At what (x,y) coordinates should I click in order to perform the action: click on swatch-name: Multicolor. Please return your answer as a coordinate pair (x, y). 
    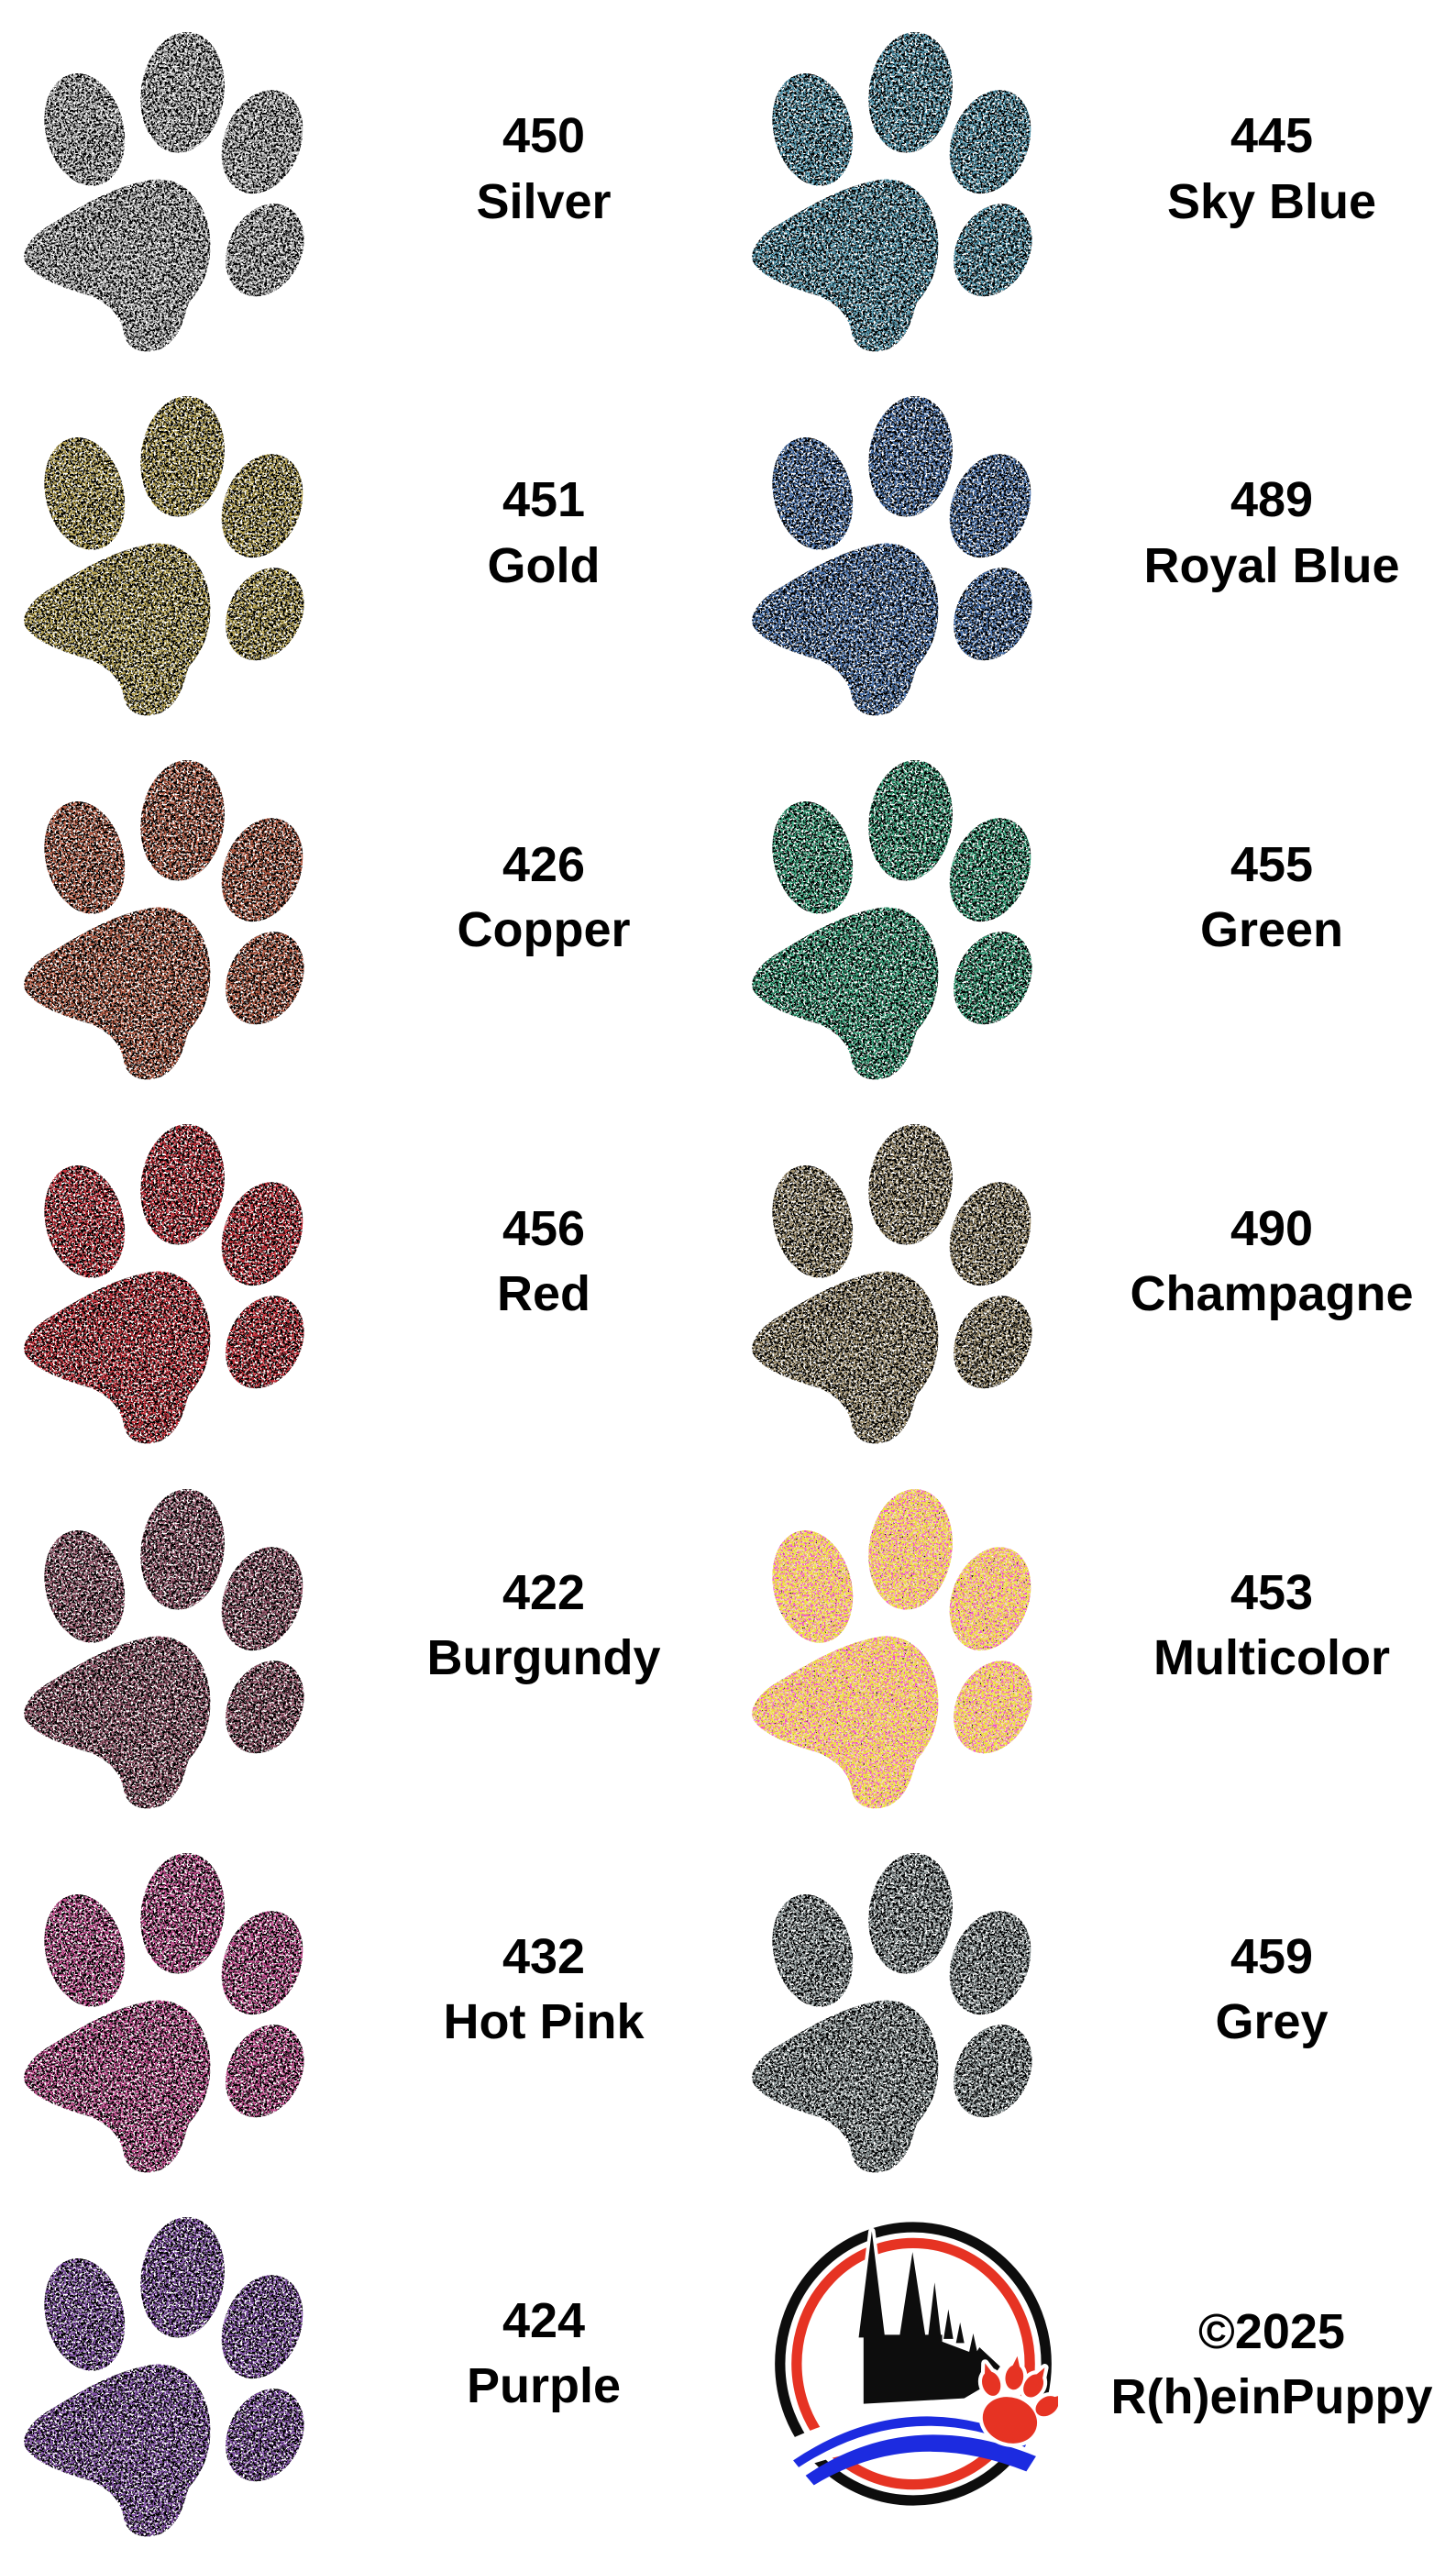
    Looking at the image, I should click on (1271, 1658).